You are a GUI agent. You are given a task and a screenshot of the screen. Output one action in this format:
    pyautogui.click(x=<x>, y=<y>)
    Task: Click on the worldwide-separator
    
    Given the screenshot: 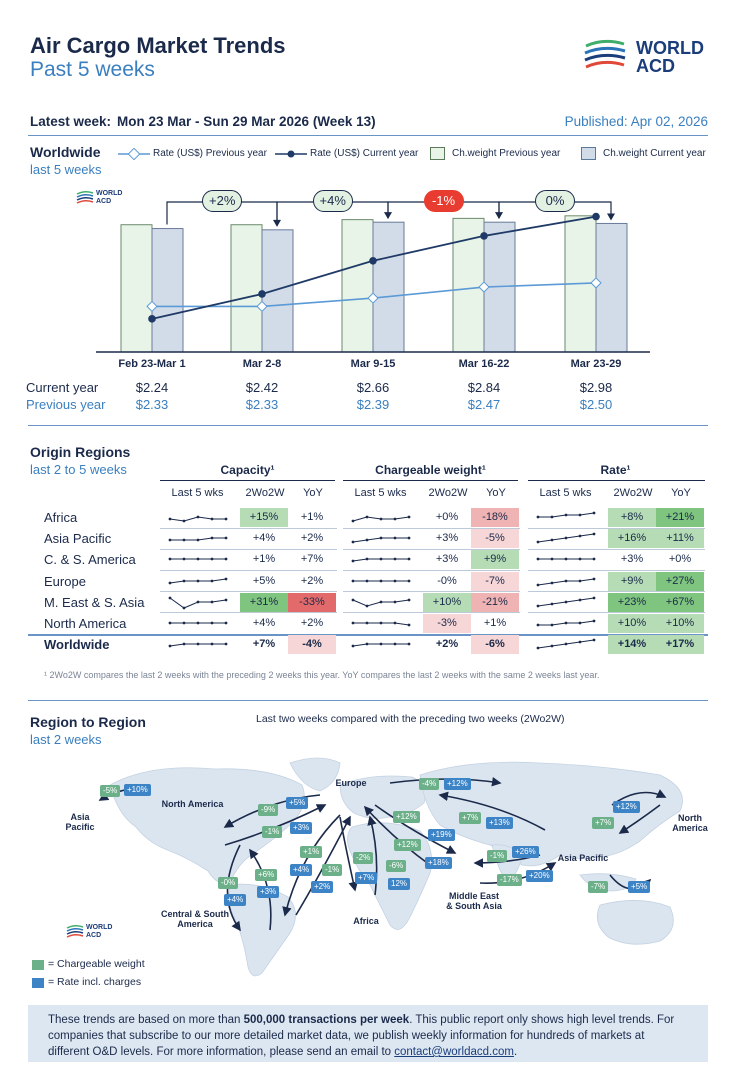 What is the action you would take?
    pyautogui.click(x=368, y=635)
    